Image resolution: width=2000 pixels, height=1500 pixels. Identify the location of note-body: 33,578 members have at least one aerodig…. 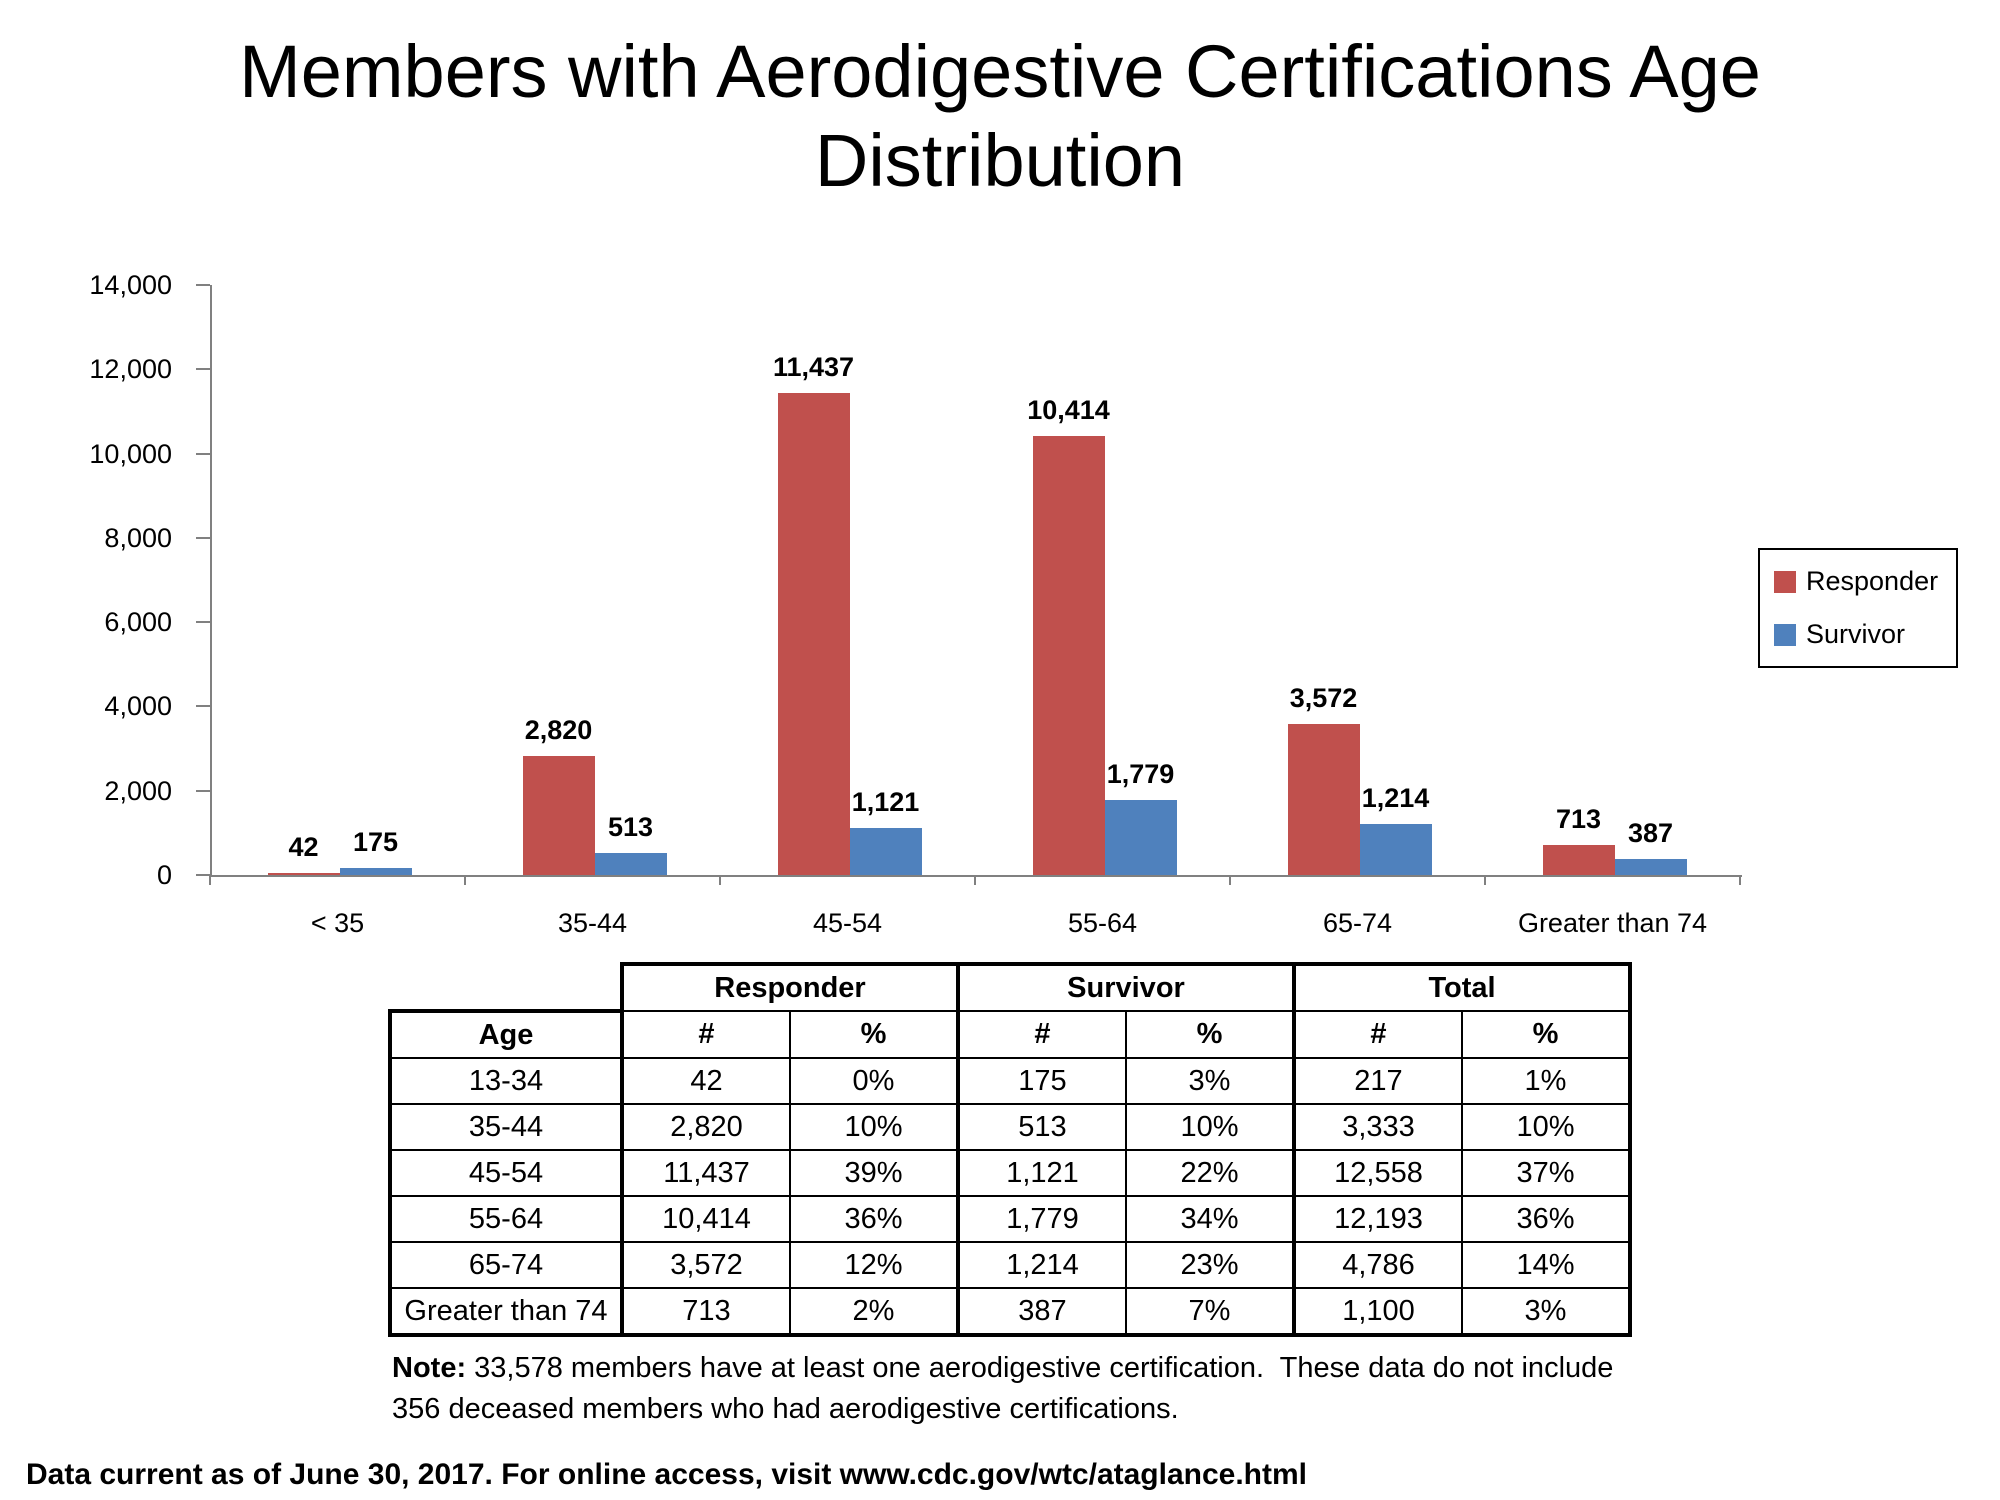
(1007, 1389).